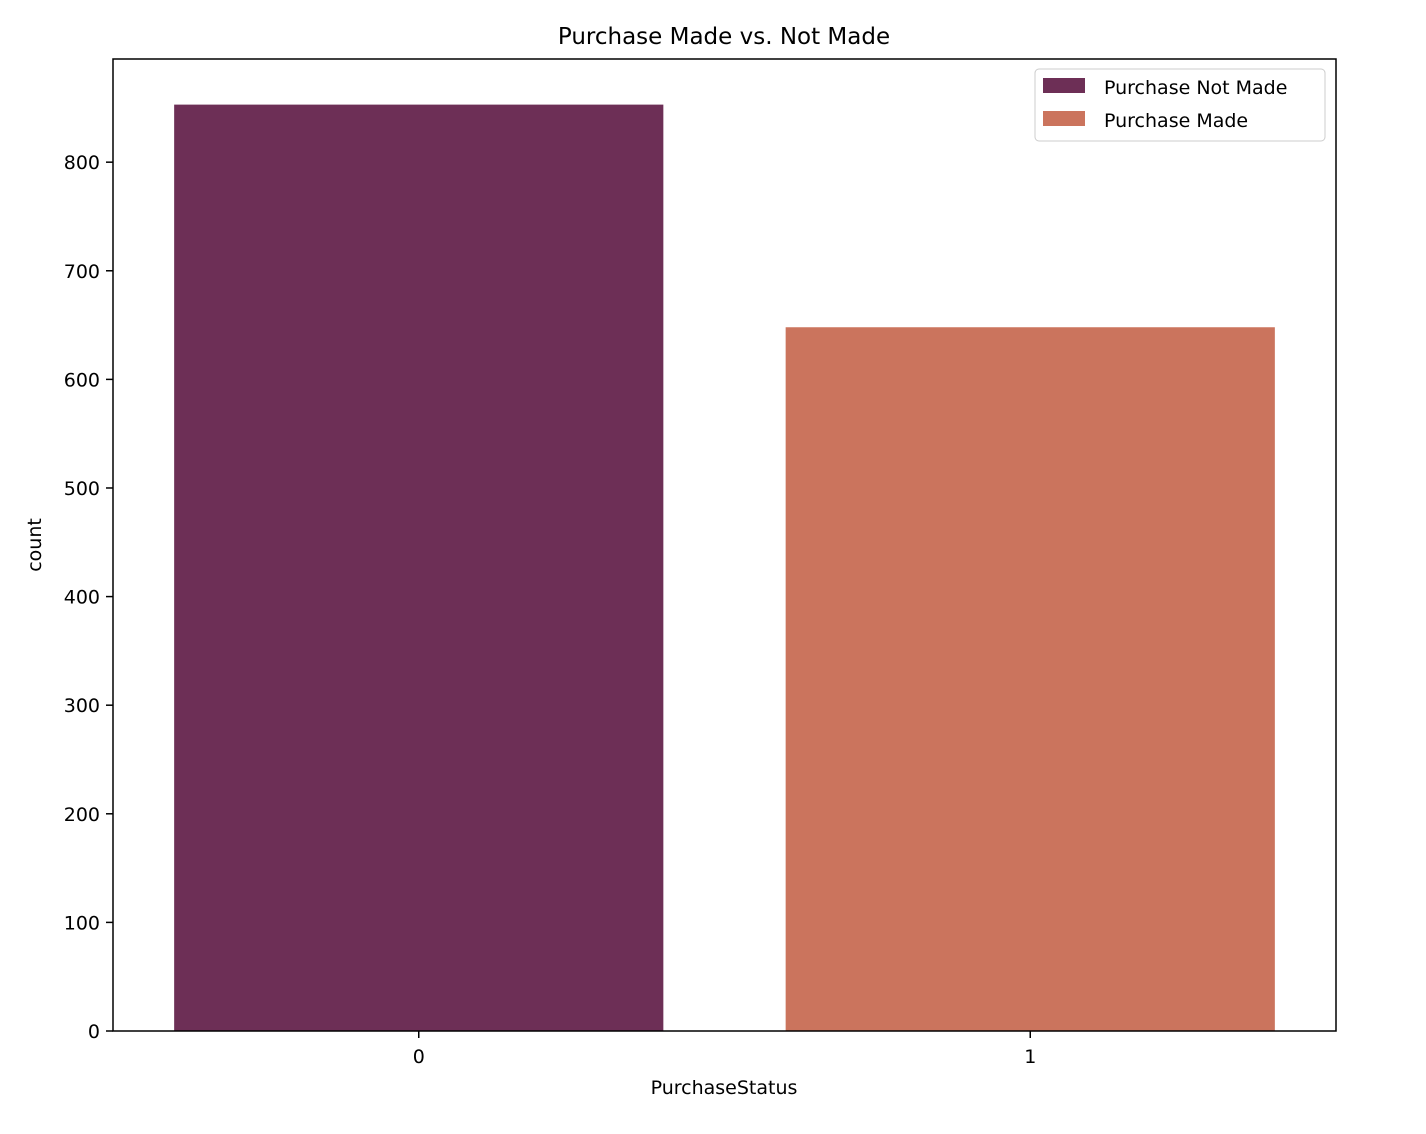 This screenshot has width=1426, height=1134. What do you see at coordinates (82, 380) in the screenshot?
I see `y-tick-label-600: 600` at bounding box center [82, 380].